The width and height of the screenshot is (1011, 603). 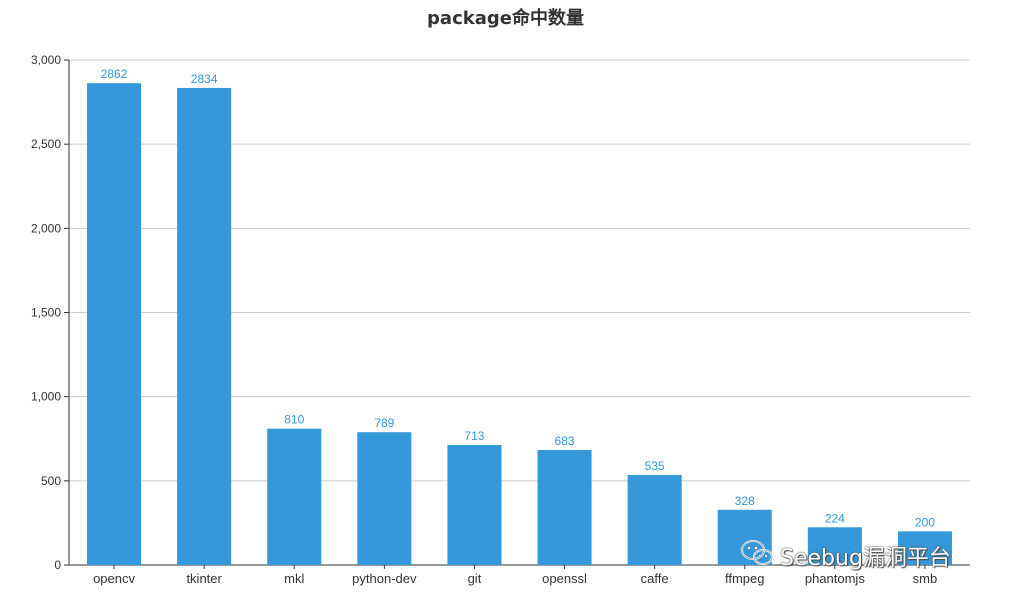 What do you see at coordinates (204, 79) in the screenshot?
I see `data-label: 2834` at bounding box center [204, 79].